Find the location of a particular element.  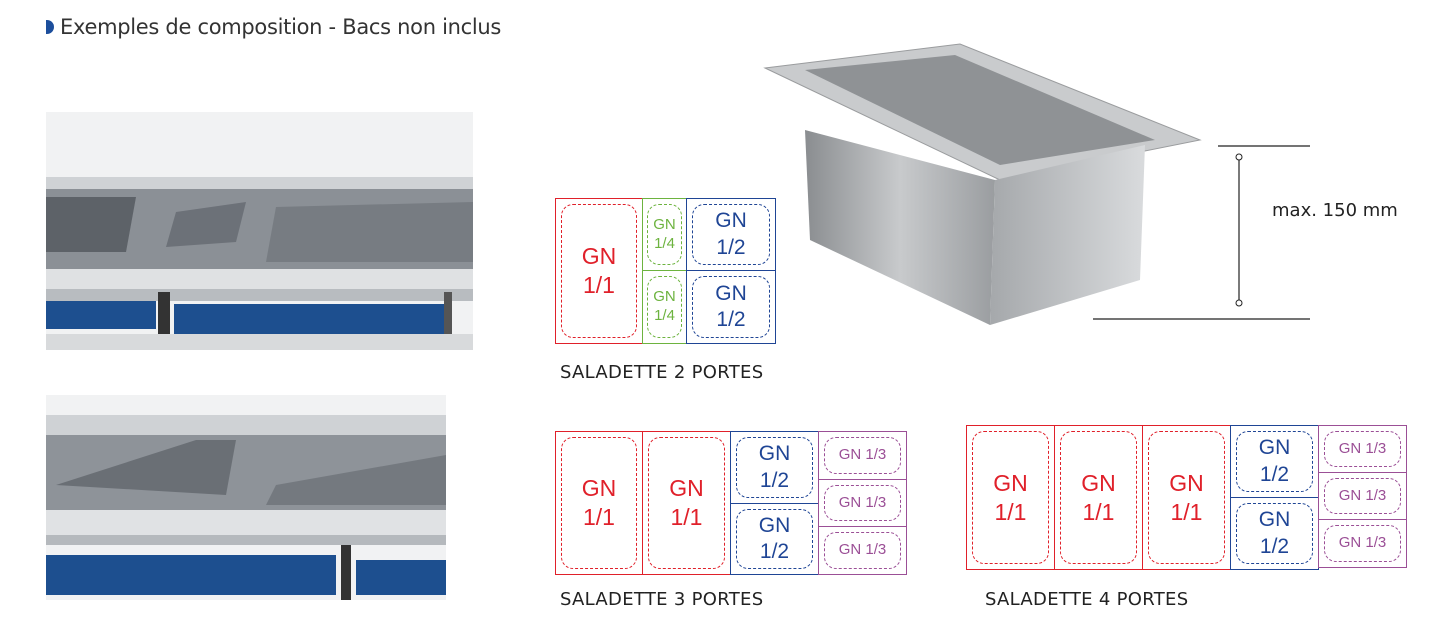

saladette-photo-top is located at coordinates (259, 231).